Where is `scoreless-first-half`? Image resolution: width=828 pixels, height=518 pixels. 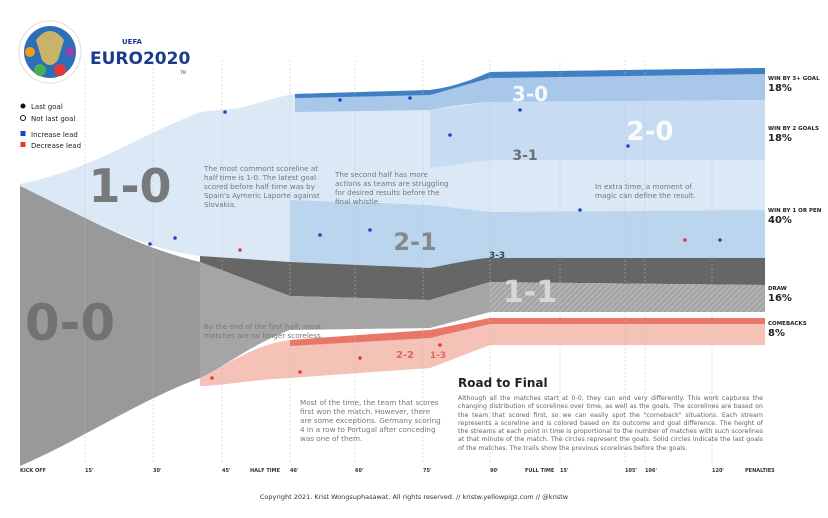 scoreless-first-half is located at coordinates (110, 326).